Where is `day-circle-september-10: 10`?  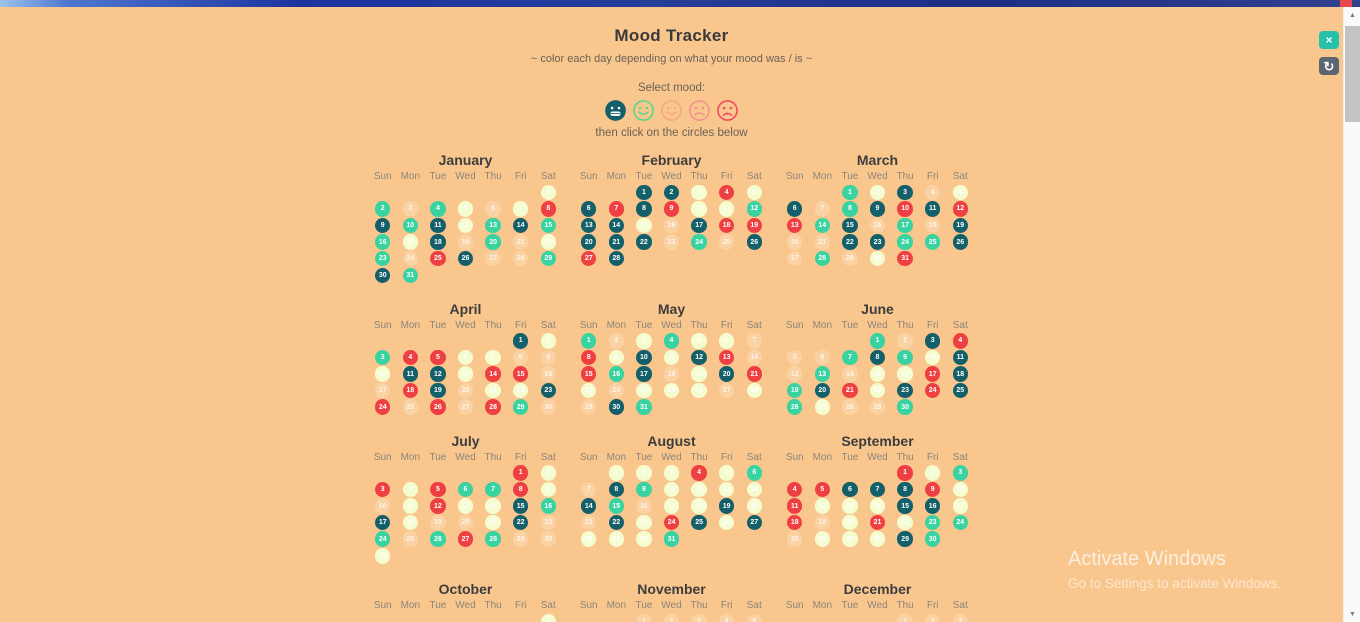
day-circle-september-10: 10 is located at coordinates (960, 489).